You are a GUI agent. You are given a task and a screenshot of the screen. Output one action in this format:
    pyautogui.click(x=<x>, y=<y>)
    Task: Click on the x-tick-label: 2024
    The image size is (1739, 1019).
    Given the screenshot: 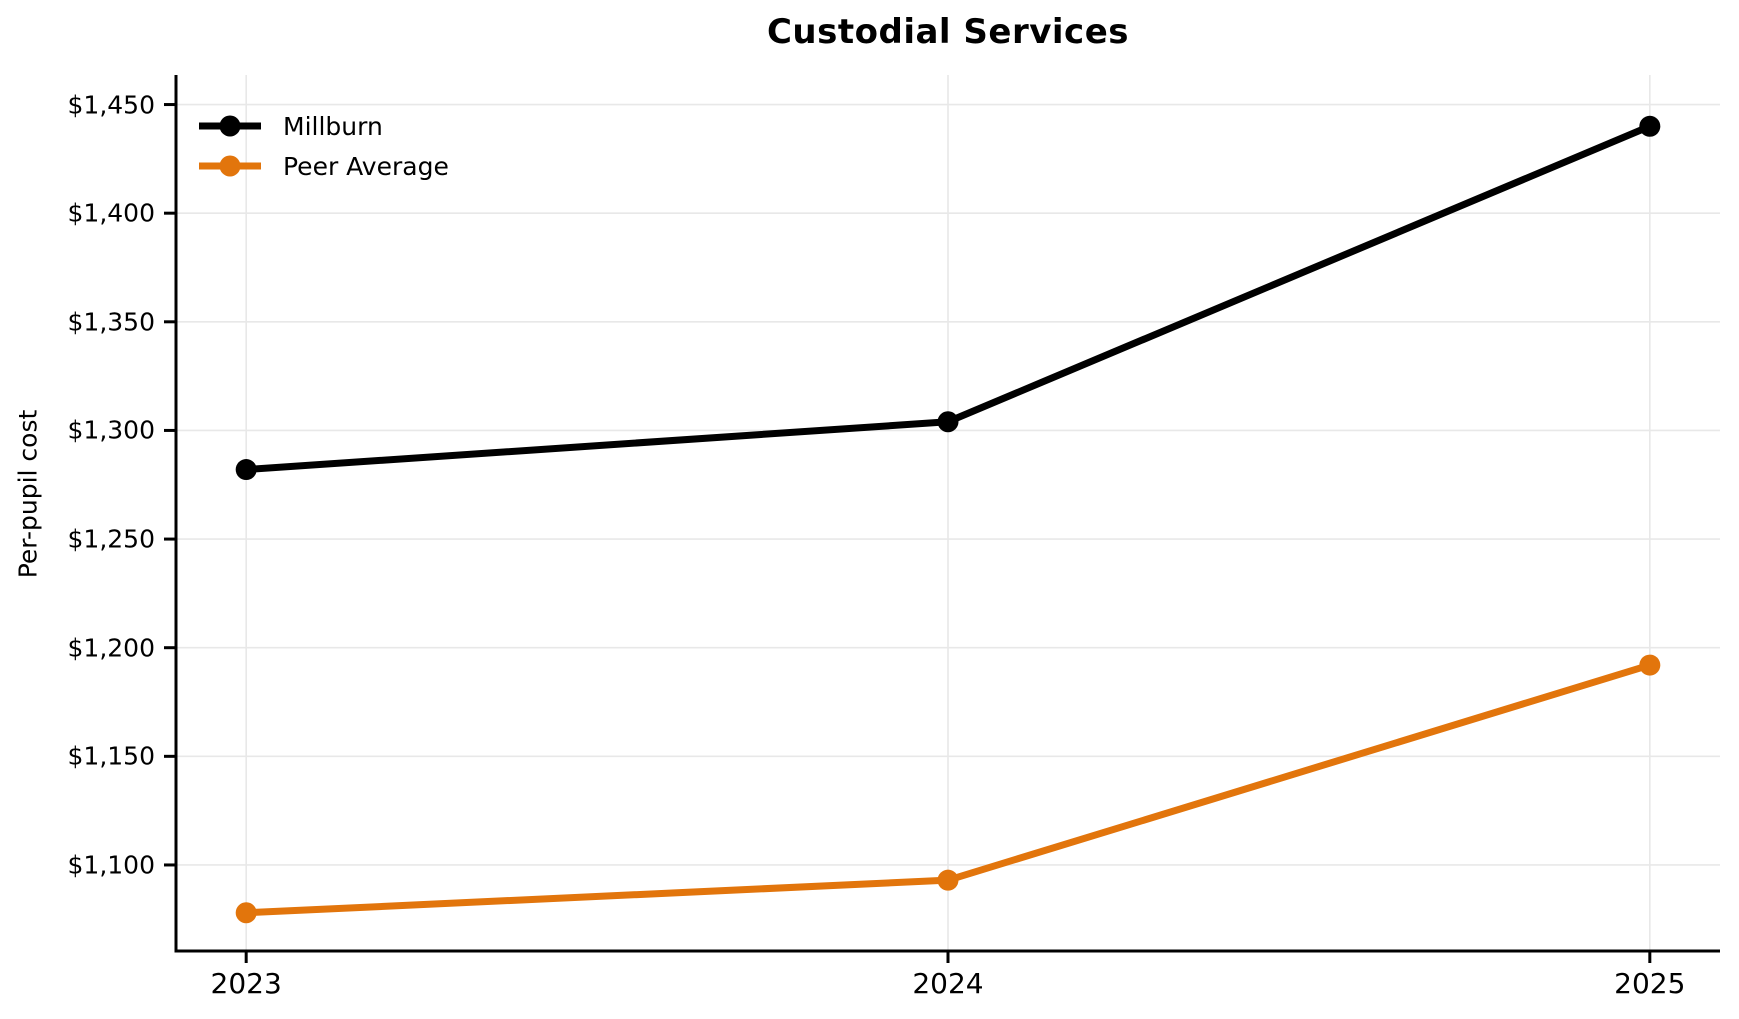 What is the action you would take?
    pyautogui.click(x=948, y=983)
    